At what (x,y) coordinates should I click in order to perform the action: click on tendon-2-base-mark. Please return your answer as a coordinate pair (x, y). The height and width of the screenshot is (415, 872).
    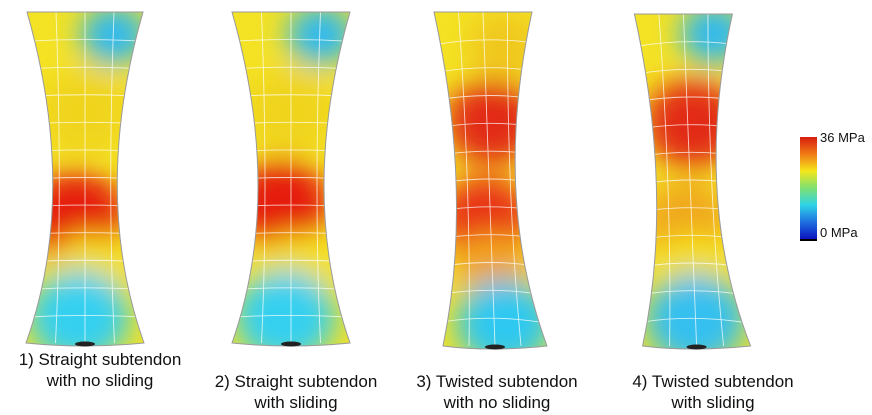
    Looking at the image, I should click on (291, 344).